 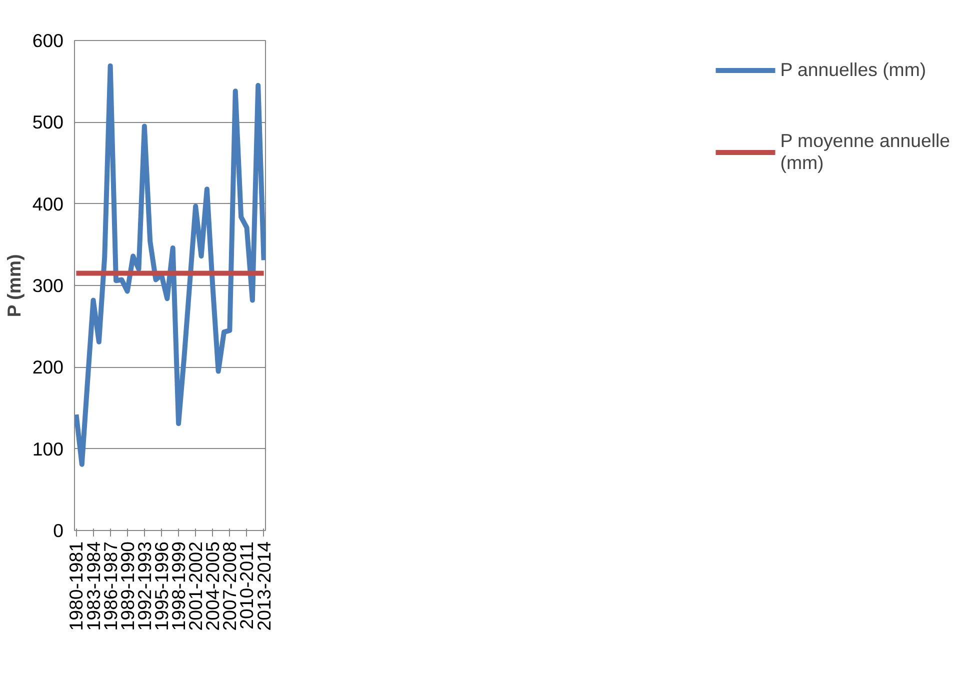 What do you see at coordinates (48, 203) in the screenshot?
I see `y-tick-label: 400` at bounding box center [48, 203].